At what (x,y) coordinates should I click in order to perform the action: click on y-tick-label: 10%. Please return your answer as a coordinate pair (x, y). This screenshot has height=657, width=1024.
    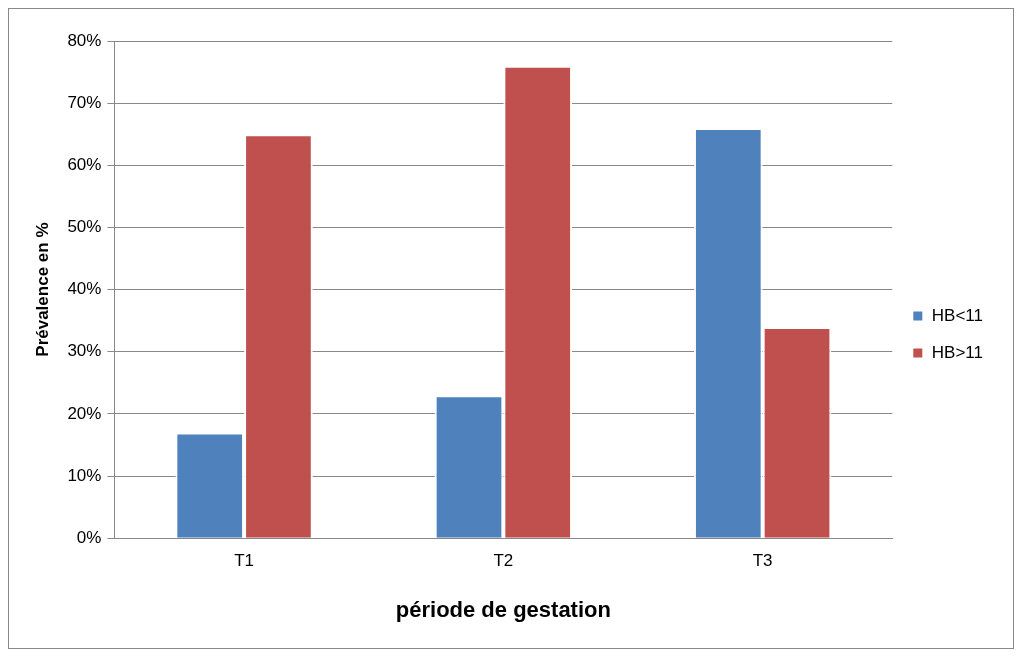
    Looking at the image, I should click on (84, 475).